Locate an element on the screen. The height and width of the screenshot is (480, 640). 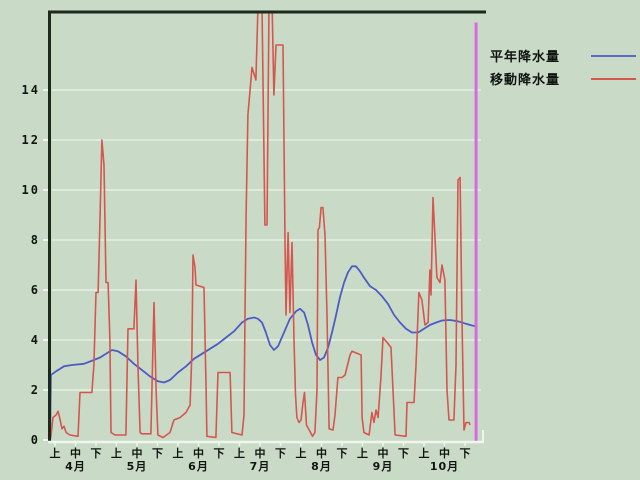
legend-label-moving: 移動降水量 is located at coordinates (525, 80).